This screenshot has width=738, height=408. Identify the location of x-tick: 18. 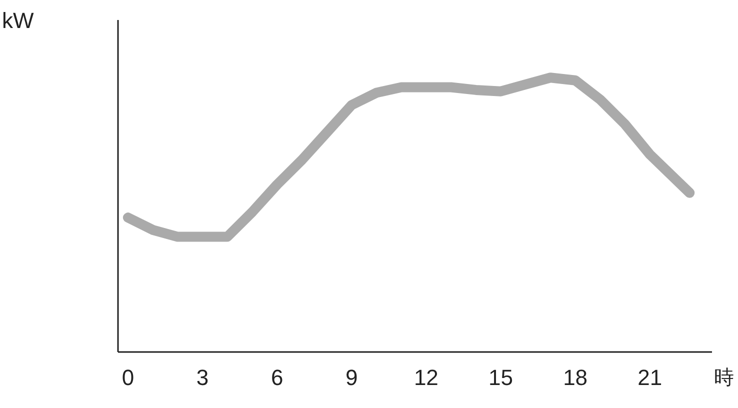
(575, 377).